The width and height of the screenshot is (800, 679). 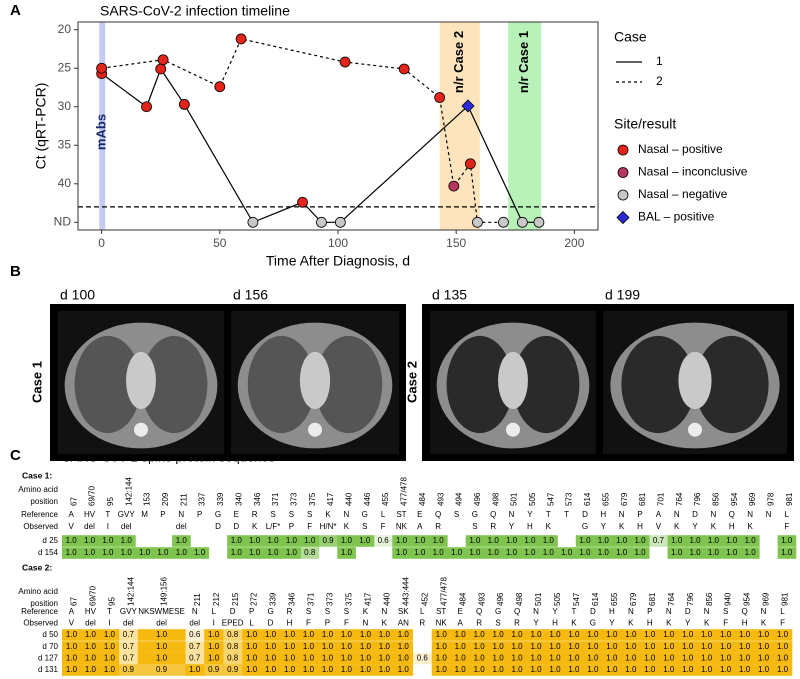 I want to click on position: 417, so click(x=330, y=499).